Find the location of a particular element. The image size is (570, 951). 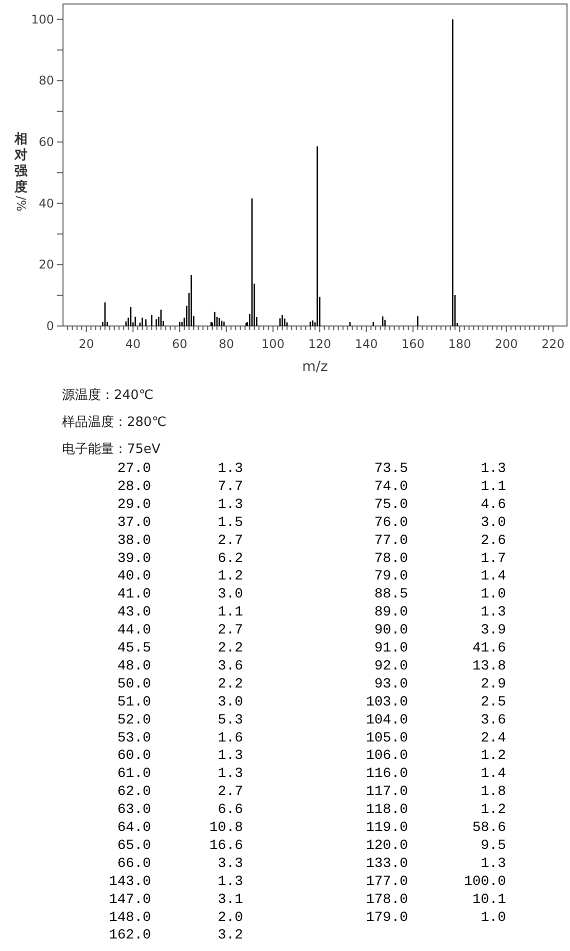

category-label: 62.0 is located at coordinates (134, 792).